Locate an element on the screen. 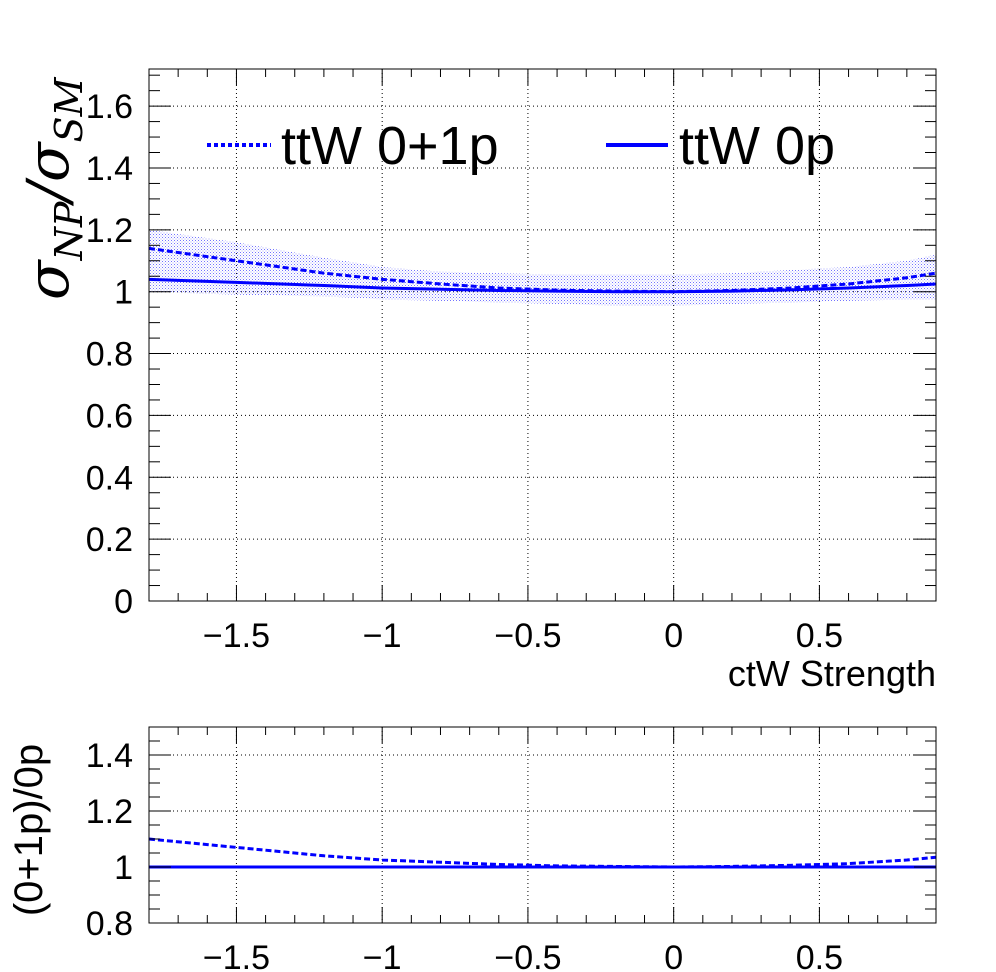 This screenshot has height=972, width=996. y-title-sub-np: NP is located at coordinates (69, 230).